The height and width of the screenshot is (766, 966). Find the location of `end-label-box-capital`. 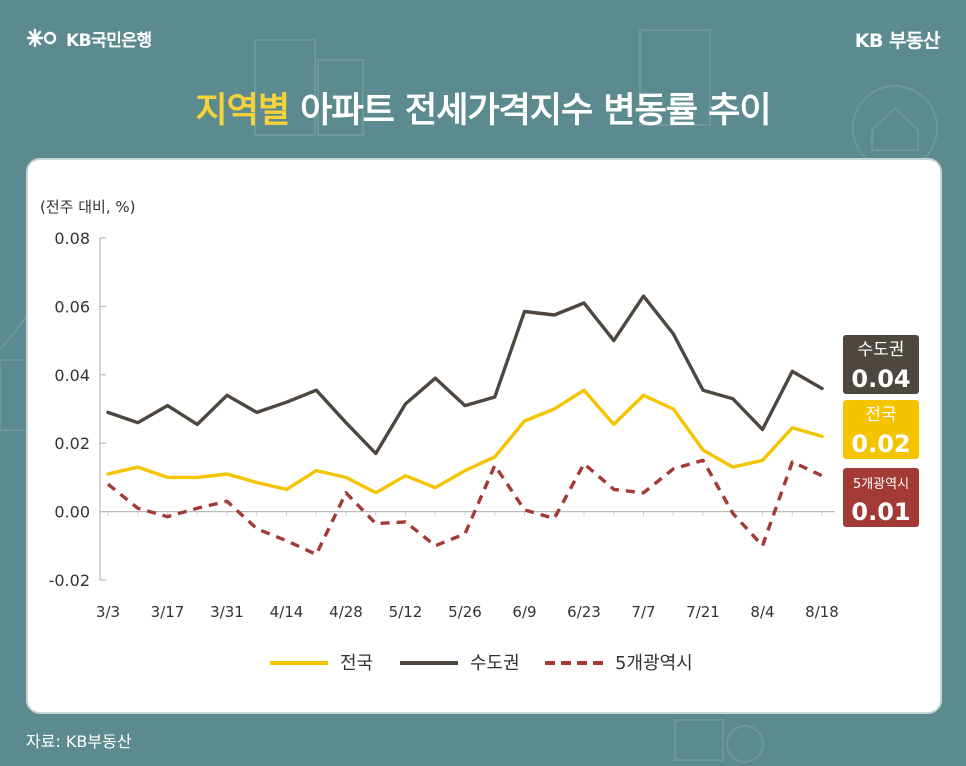

end-label-box-capital is located at coordinates (881, 364).